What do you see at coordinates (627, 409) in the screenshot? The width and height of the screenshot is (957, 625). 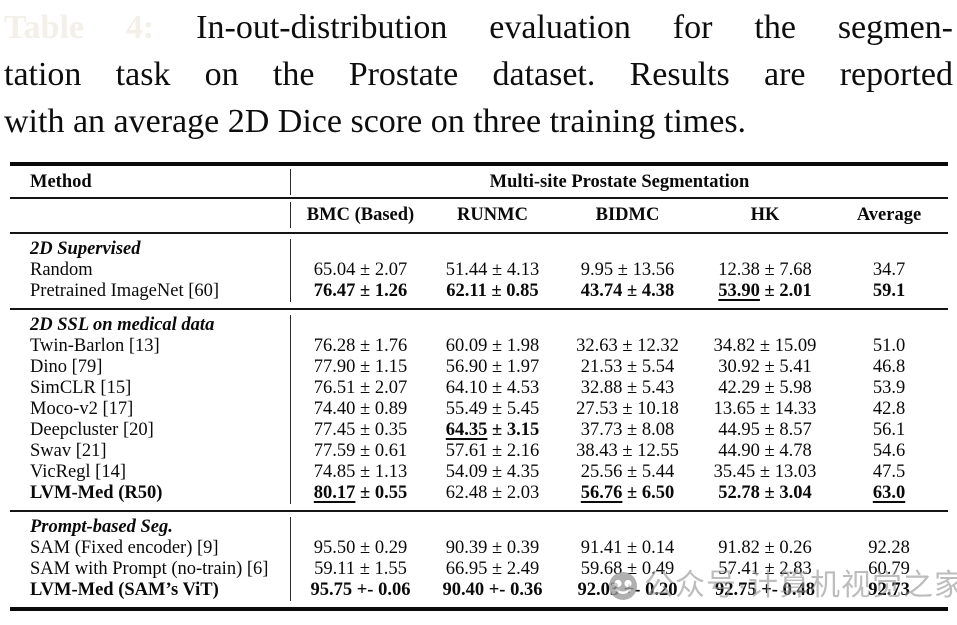 I see `value-cell: 27.53 ± 10.18` at bounding box center [627, 409].